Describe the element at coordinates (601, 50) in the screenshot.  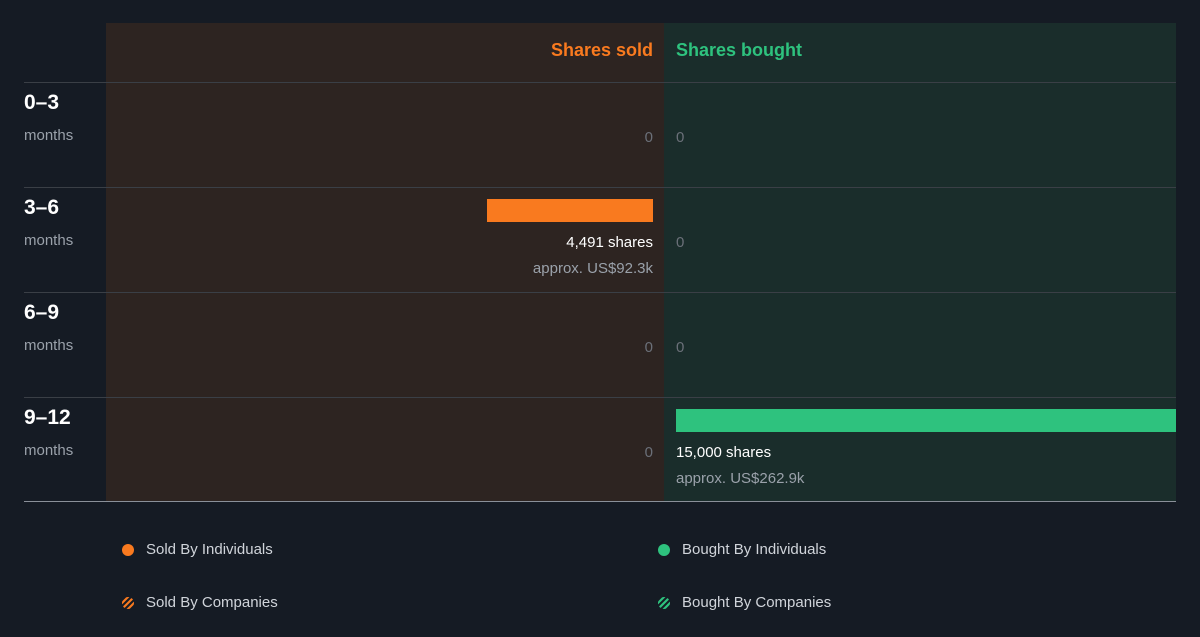
I see `shares-sold-header: Shares sold` at that location.